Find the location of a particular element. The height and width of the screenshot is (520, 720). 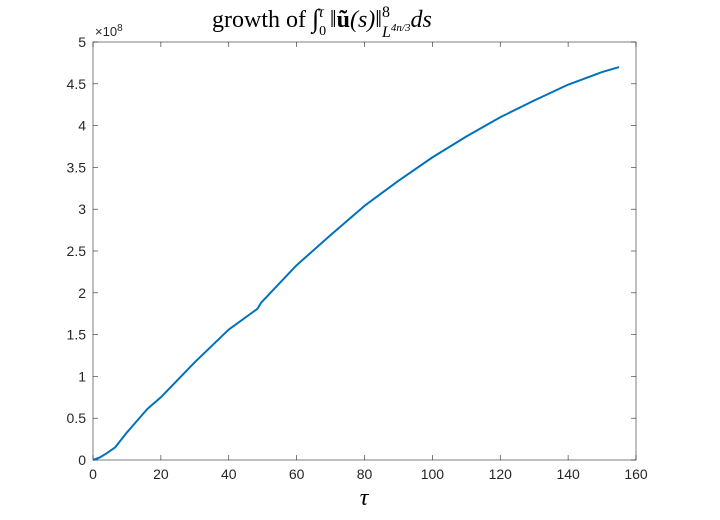

chart-title: growth of ∫0τ ‖ũ(s)‖8 L4n/3ds is located at coordinates (322, 22).